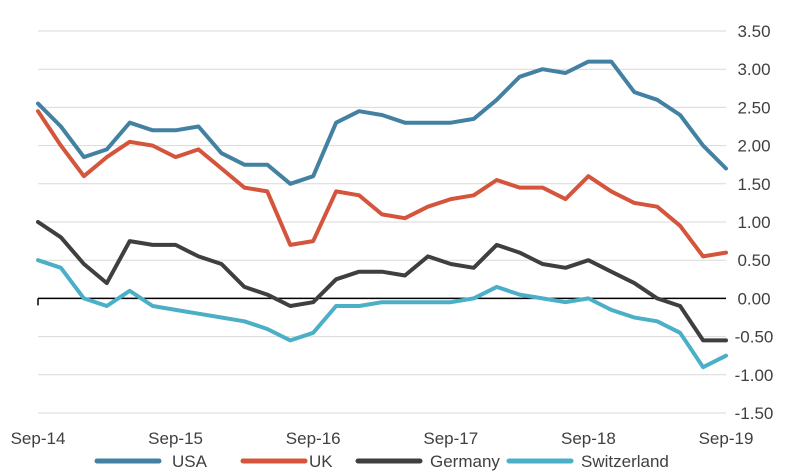  I want to click on x-tick-label: Sep-18, so click(588, 438).